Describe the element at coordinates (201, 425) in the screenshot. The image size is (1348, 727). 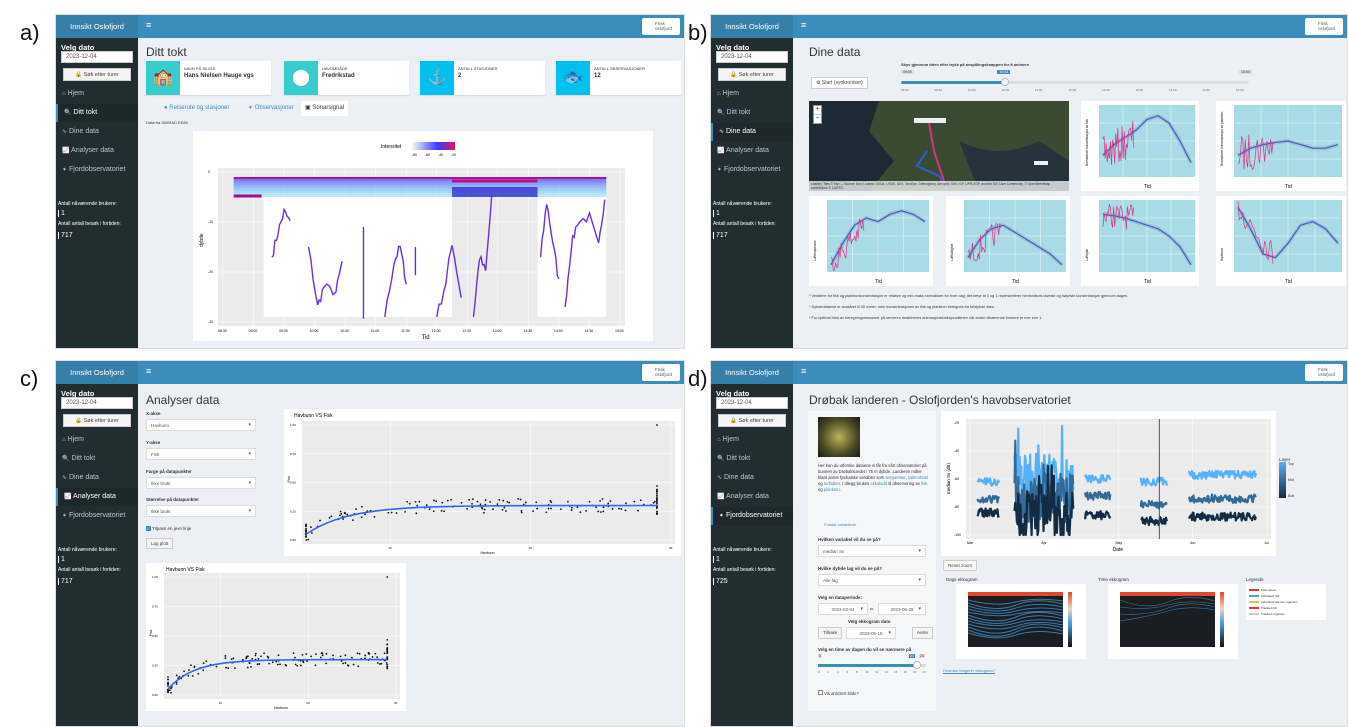
I see `x-axis-select: Havbunn` at that location.